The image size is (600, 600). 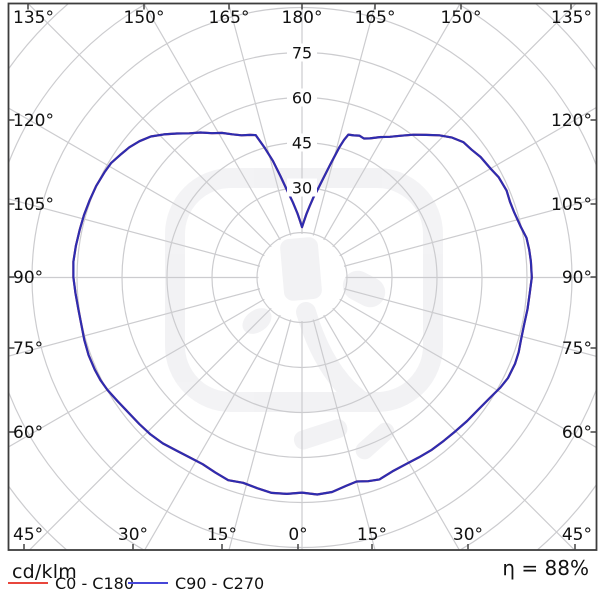 What do you see at coordinates (297, 535) in the screenshot?
I see `angle-label-bottom: 0°` at bounding box center [297, 535].